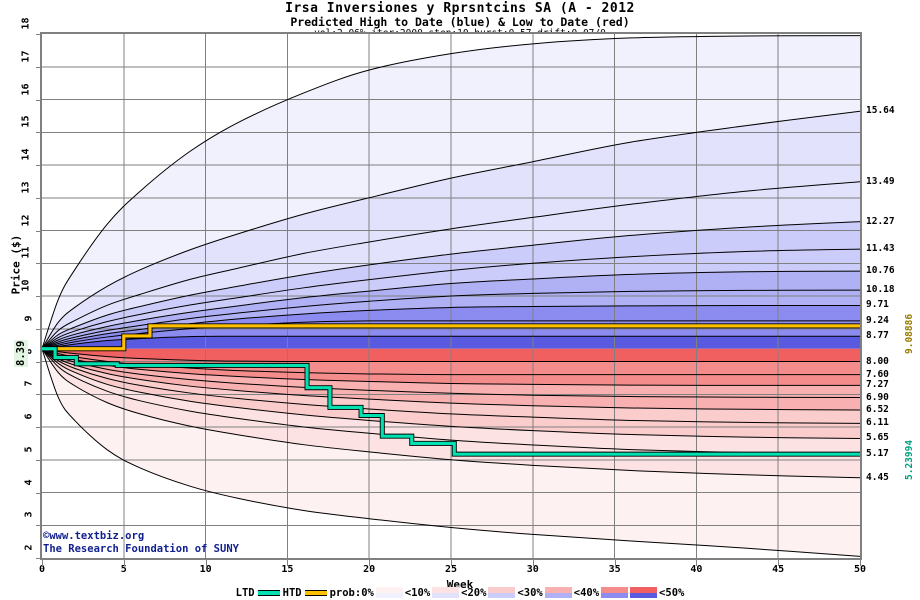  I want to click on right-label-6.90: 6.90, so click(877, 397).